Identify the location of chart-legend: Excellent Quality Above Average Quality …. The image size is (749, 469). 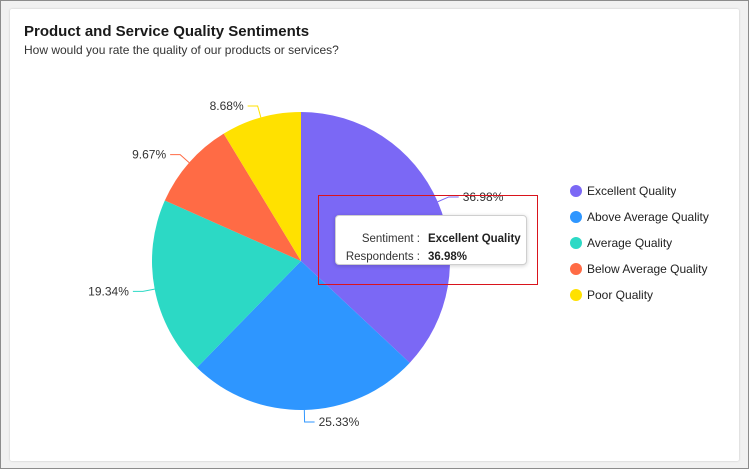
(650, 243).